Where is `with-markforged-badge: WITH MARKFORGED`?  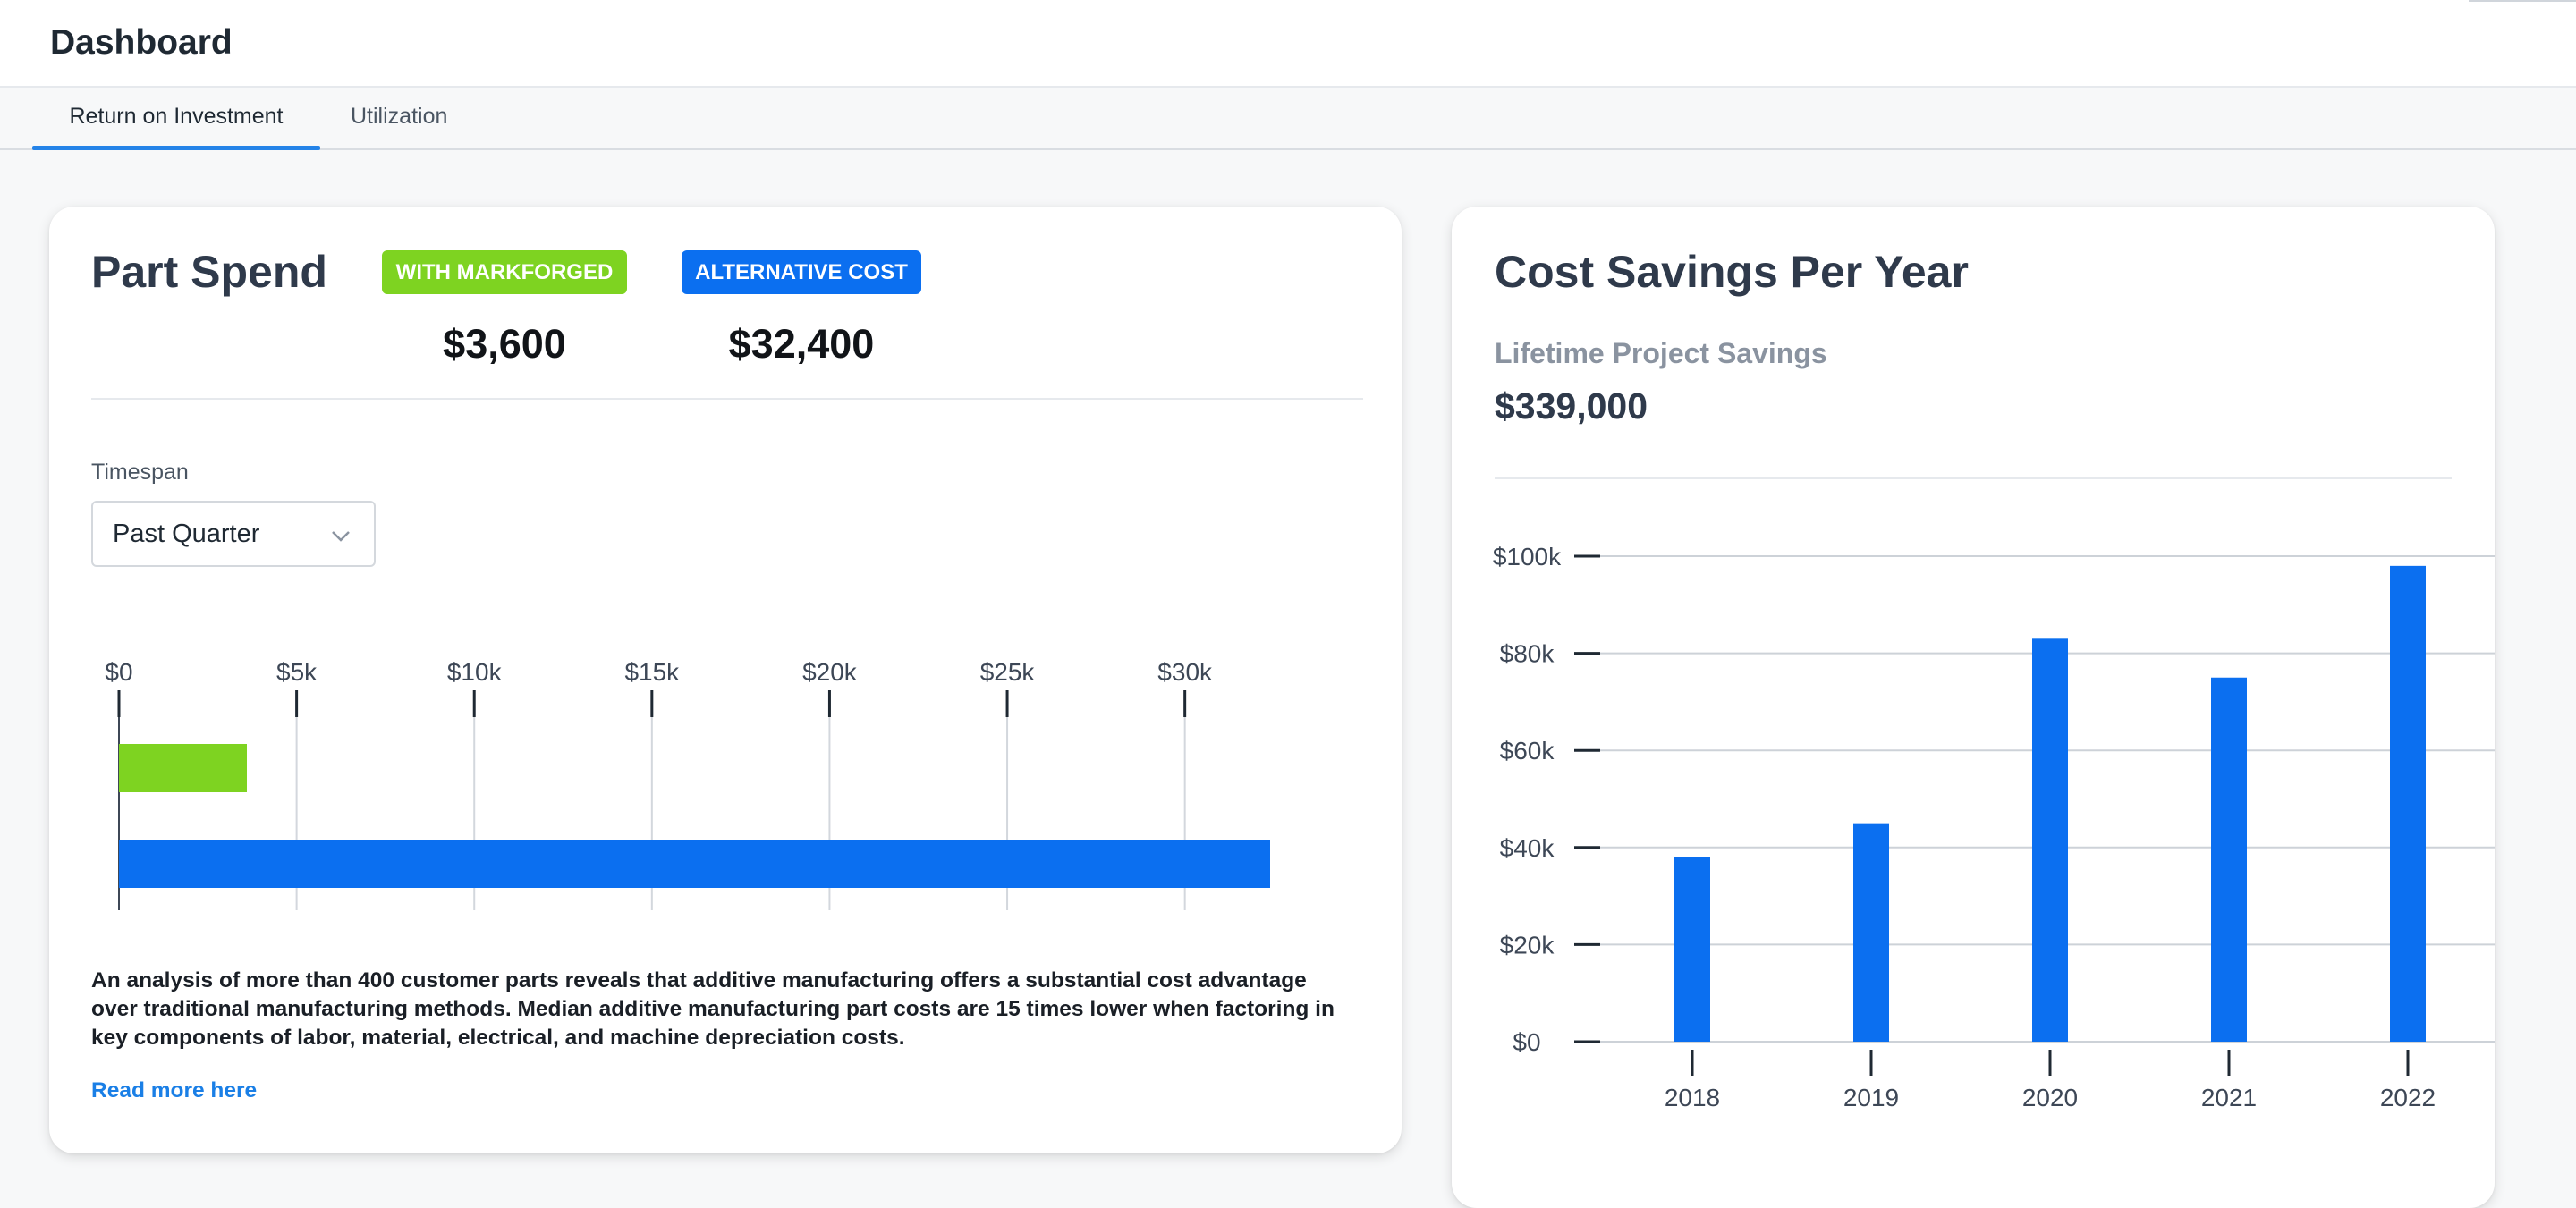 with-markforged-badge: WITH MARKFORGED is located at coordinates (504, 272).